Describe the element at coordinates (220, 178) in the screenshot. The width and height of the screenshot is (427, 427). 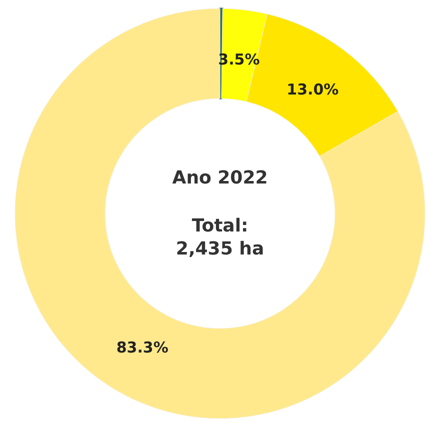
I see `text: Ano 2022` at that location.